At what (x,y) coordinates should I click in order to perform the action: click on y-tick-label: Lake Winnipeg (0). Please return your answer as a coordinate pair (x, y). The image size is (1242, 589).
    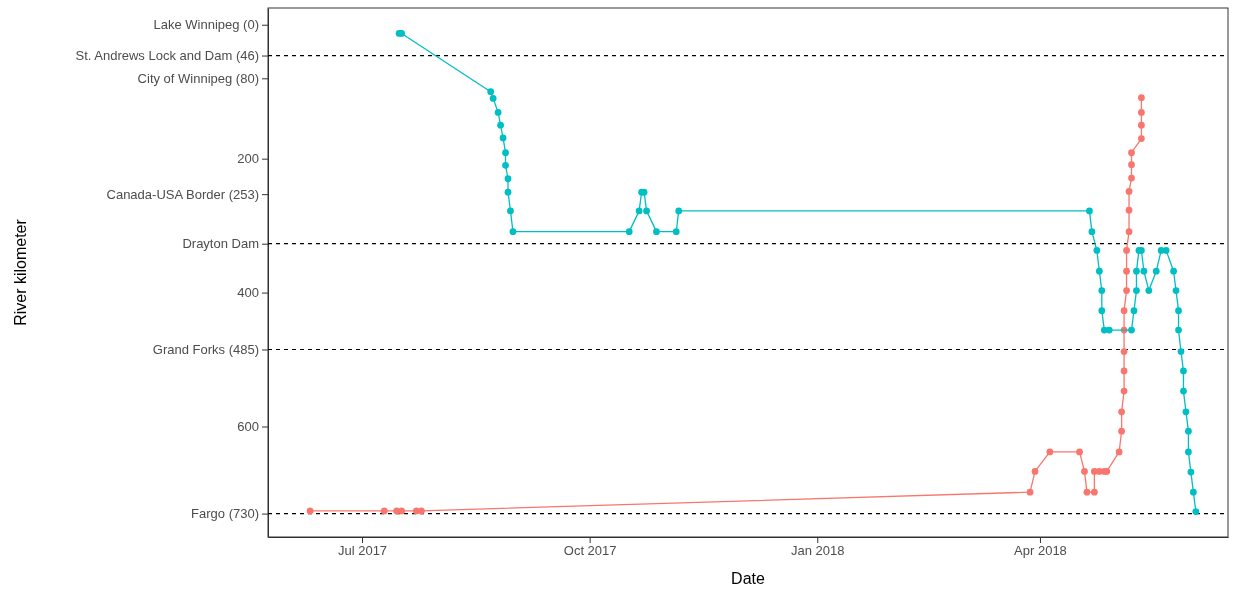
    Looking at the image, I should click on (206, 25).